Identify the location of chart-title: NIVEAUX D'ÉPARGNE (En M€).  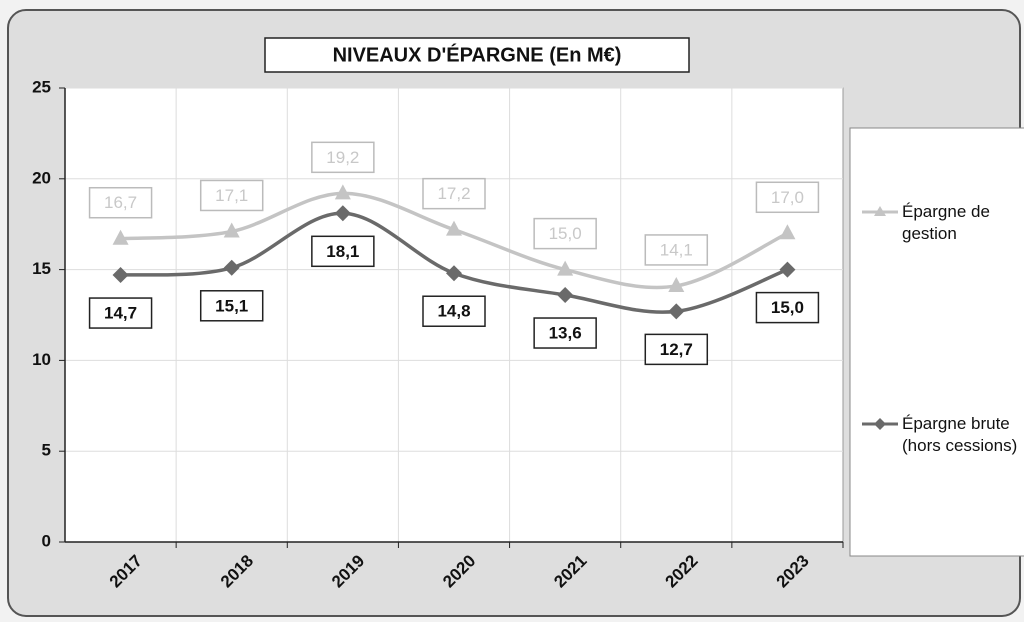
(477, 54).